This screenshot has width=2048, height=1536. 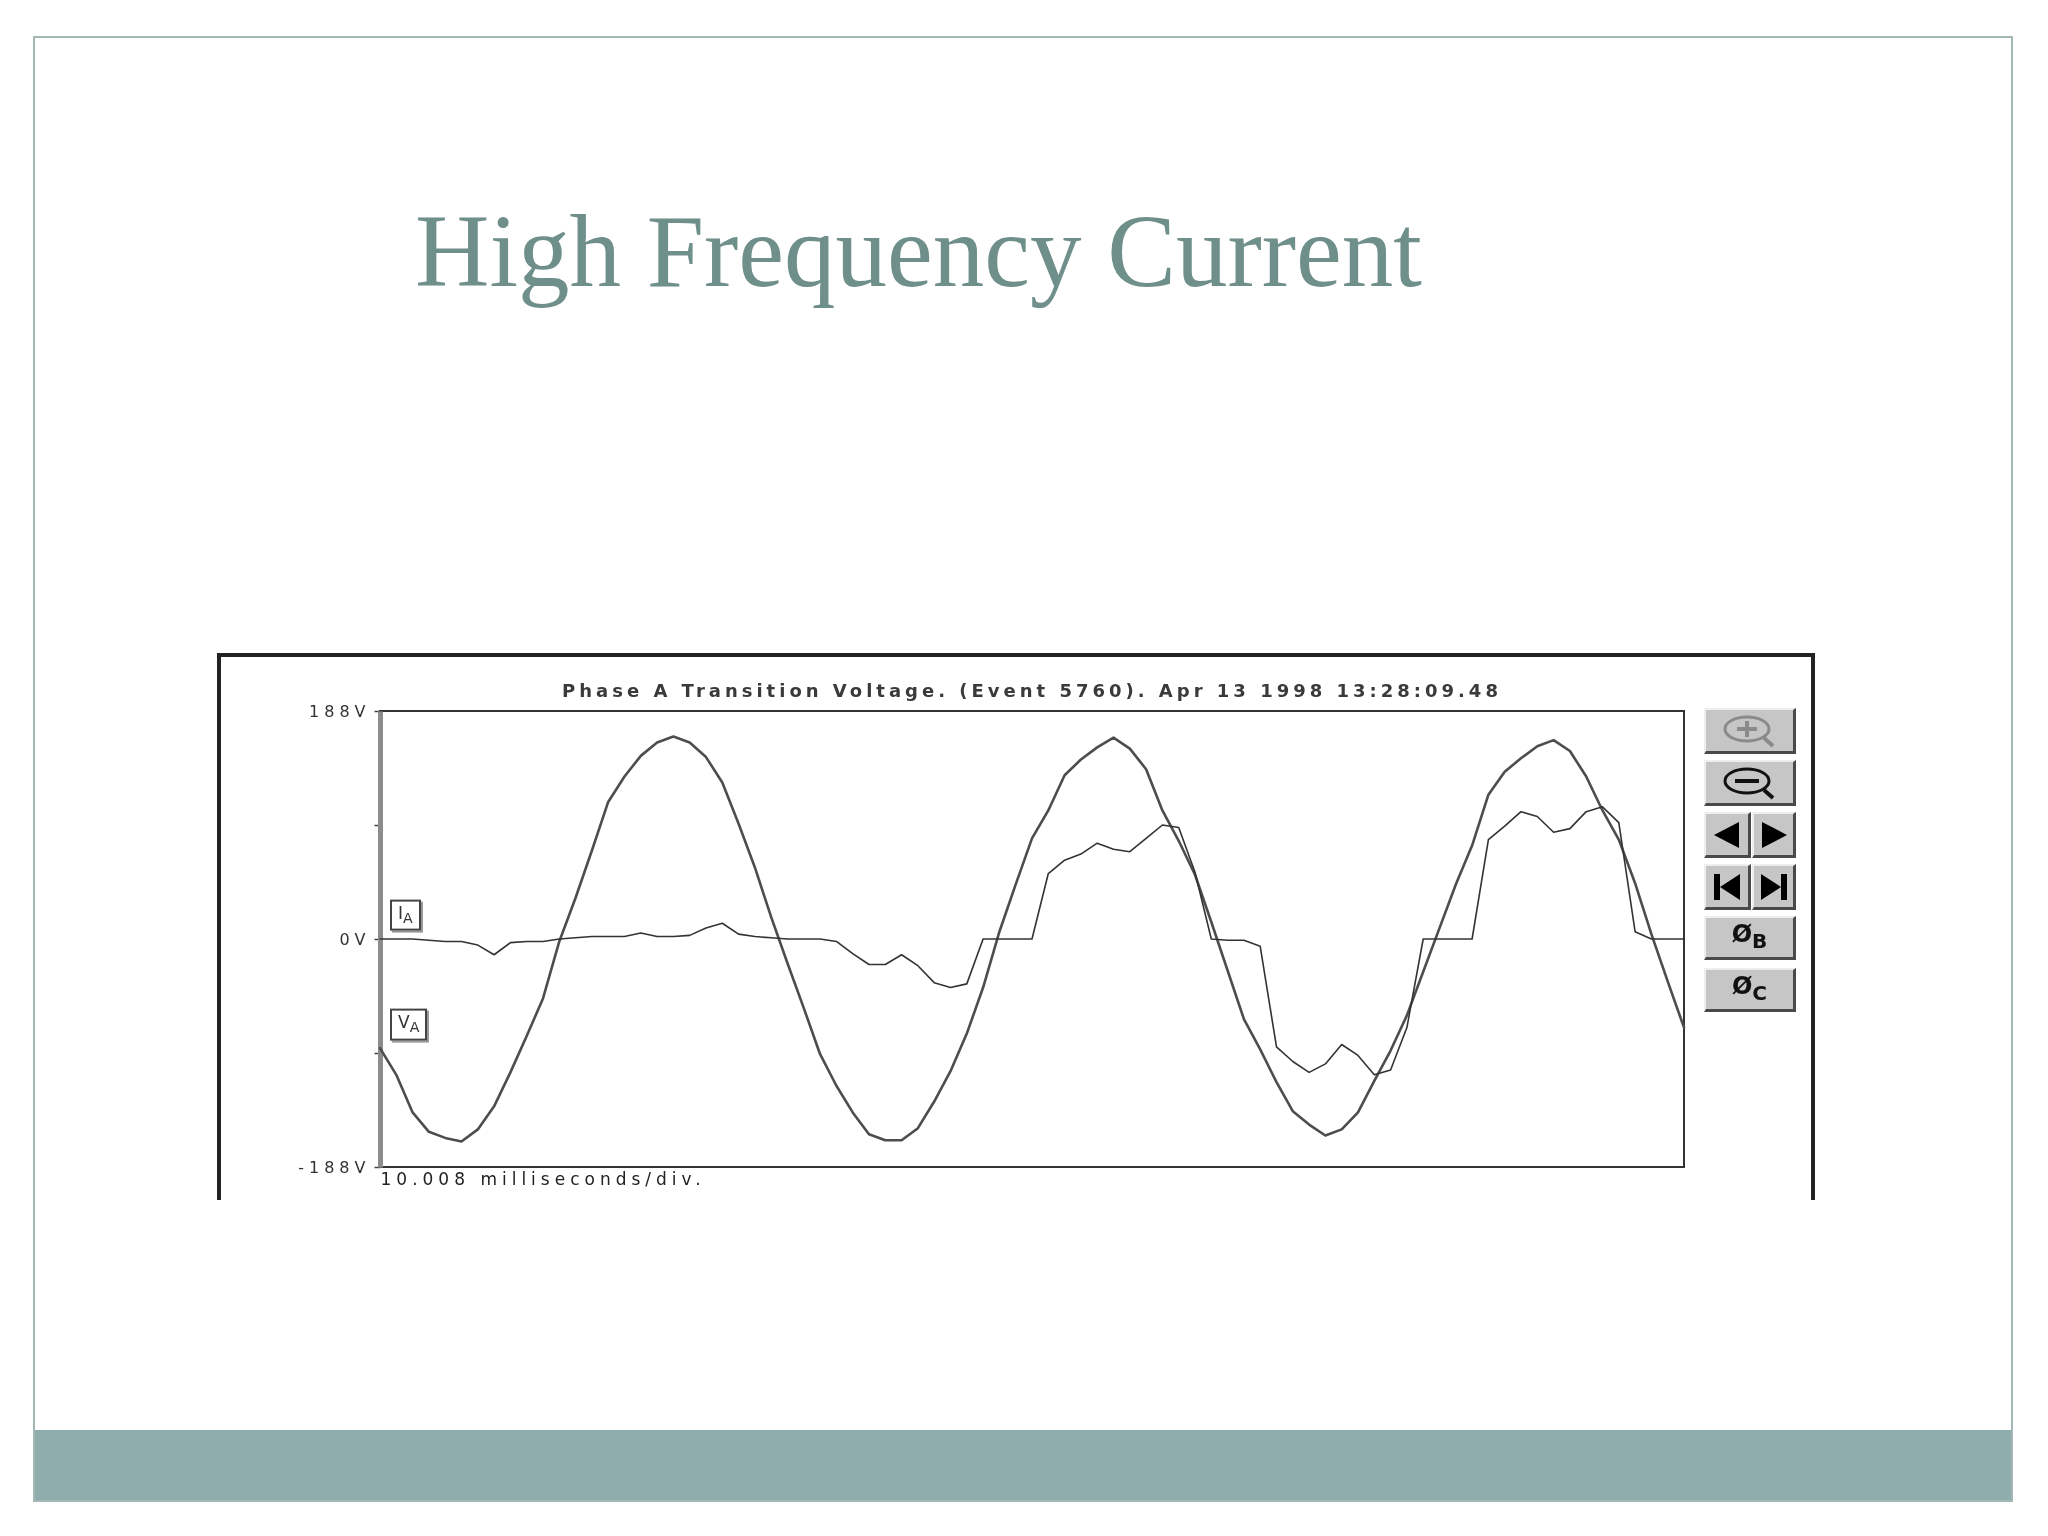 What do you see at coordinates (340, 711) in the screenshot?
I see `y-tick-label: 188V` at bounding box center [340, 711].